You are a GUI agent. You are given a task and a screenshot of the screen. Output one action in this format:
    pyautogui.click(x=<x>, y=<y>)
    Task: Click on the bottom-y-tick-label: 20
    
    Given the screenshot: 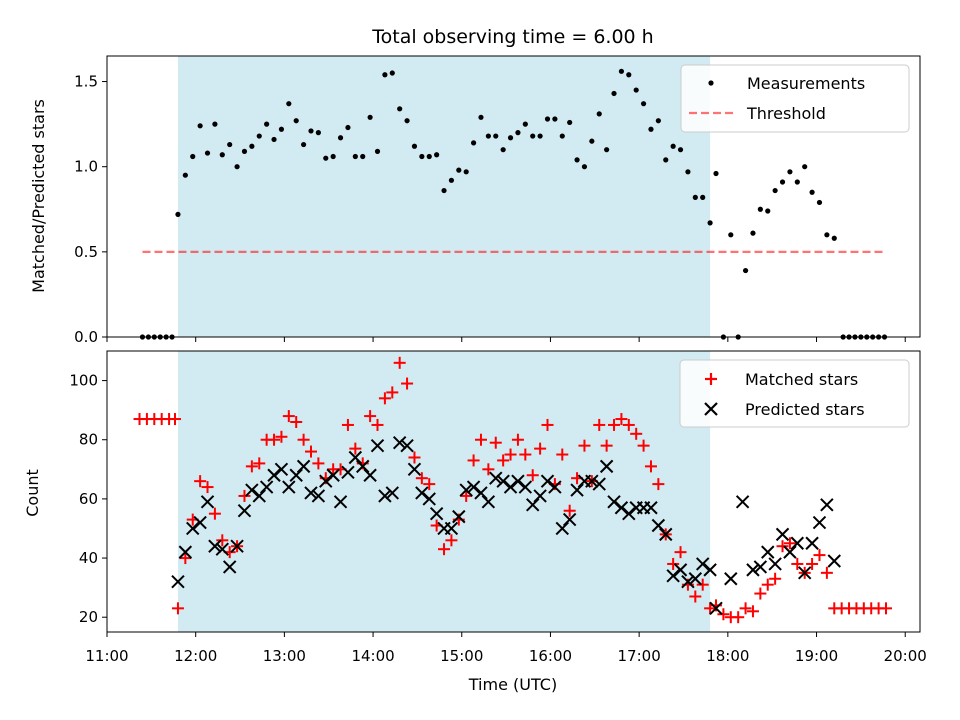 What is the action you would take?
    pyautogui.click(x=88, y=617)
    